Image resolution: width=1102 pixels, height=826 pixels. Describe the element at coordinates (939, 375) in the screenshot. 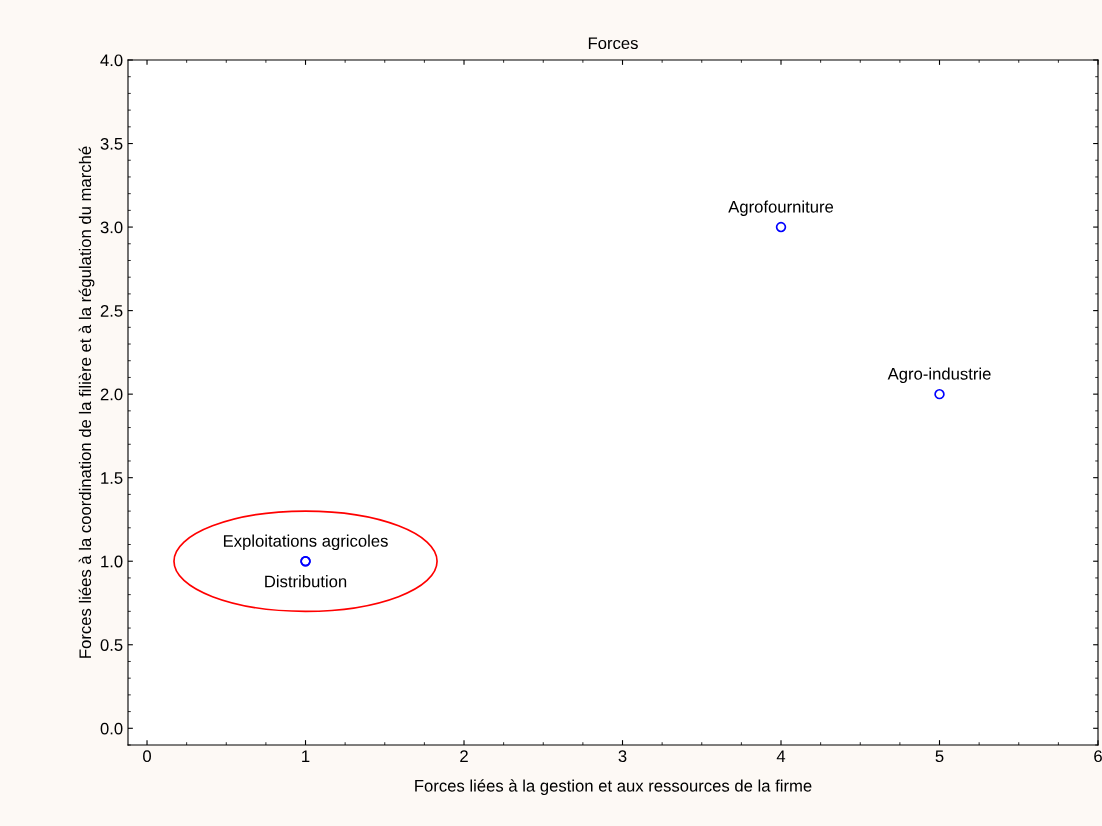

I see `annotation: Agro-industrie` at that location.